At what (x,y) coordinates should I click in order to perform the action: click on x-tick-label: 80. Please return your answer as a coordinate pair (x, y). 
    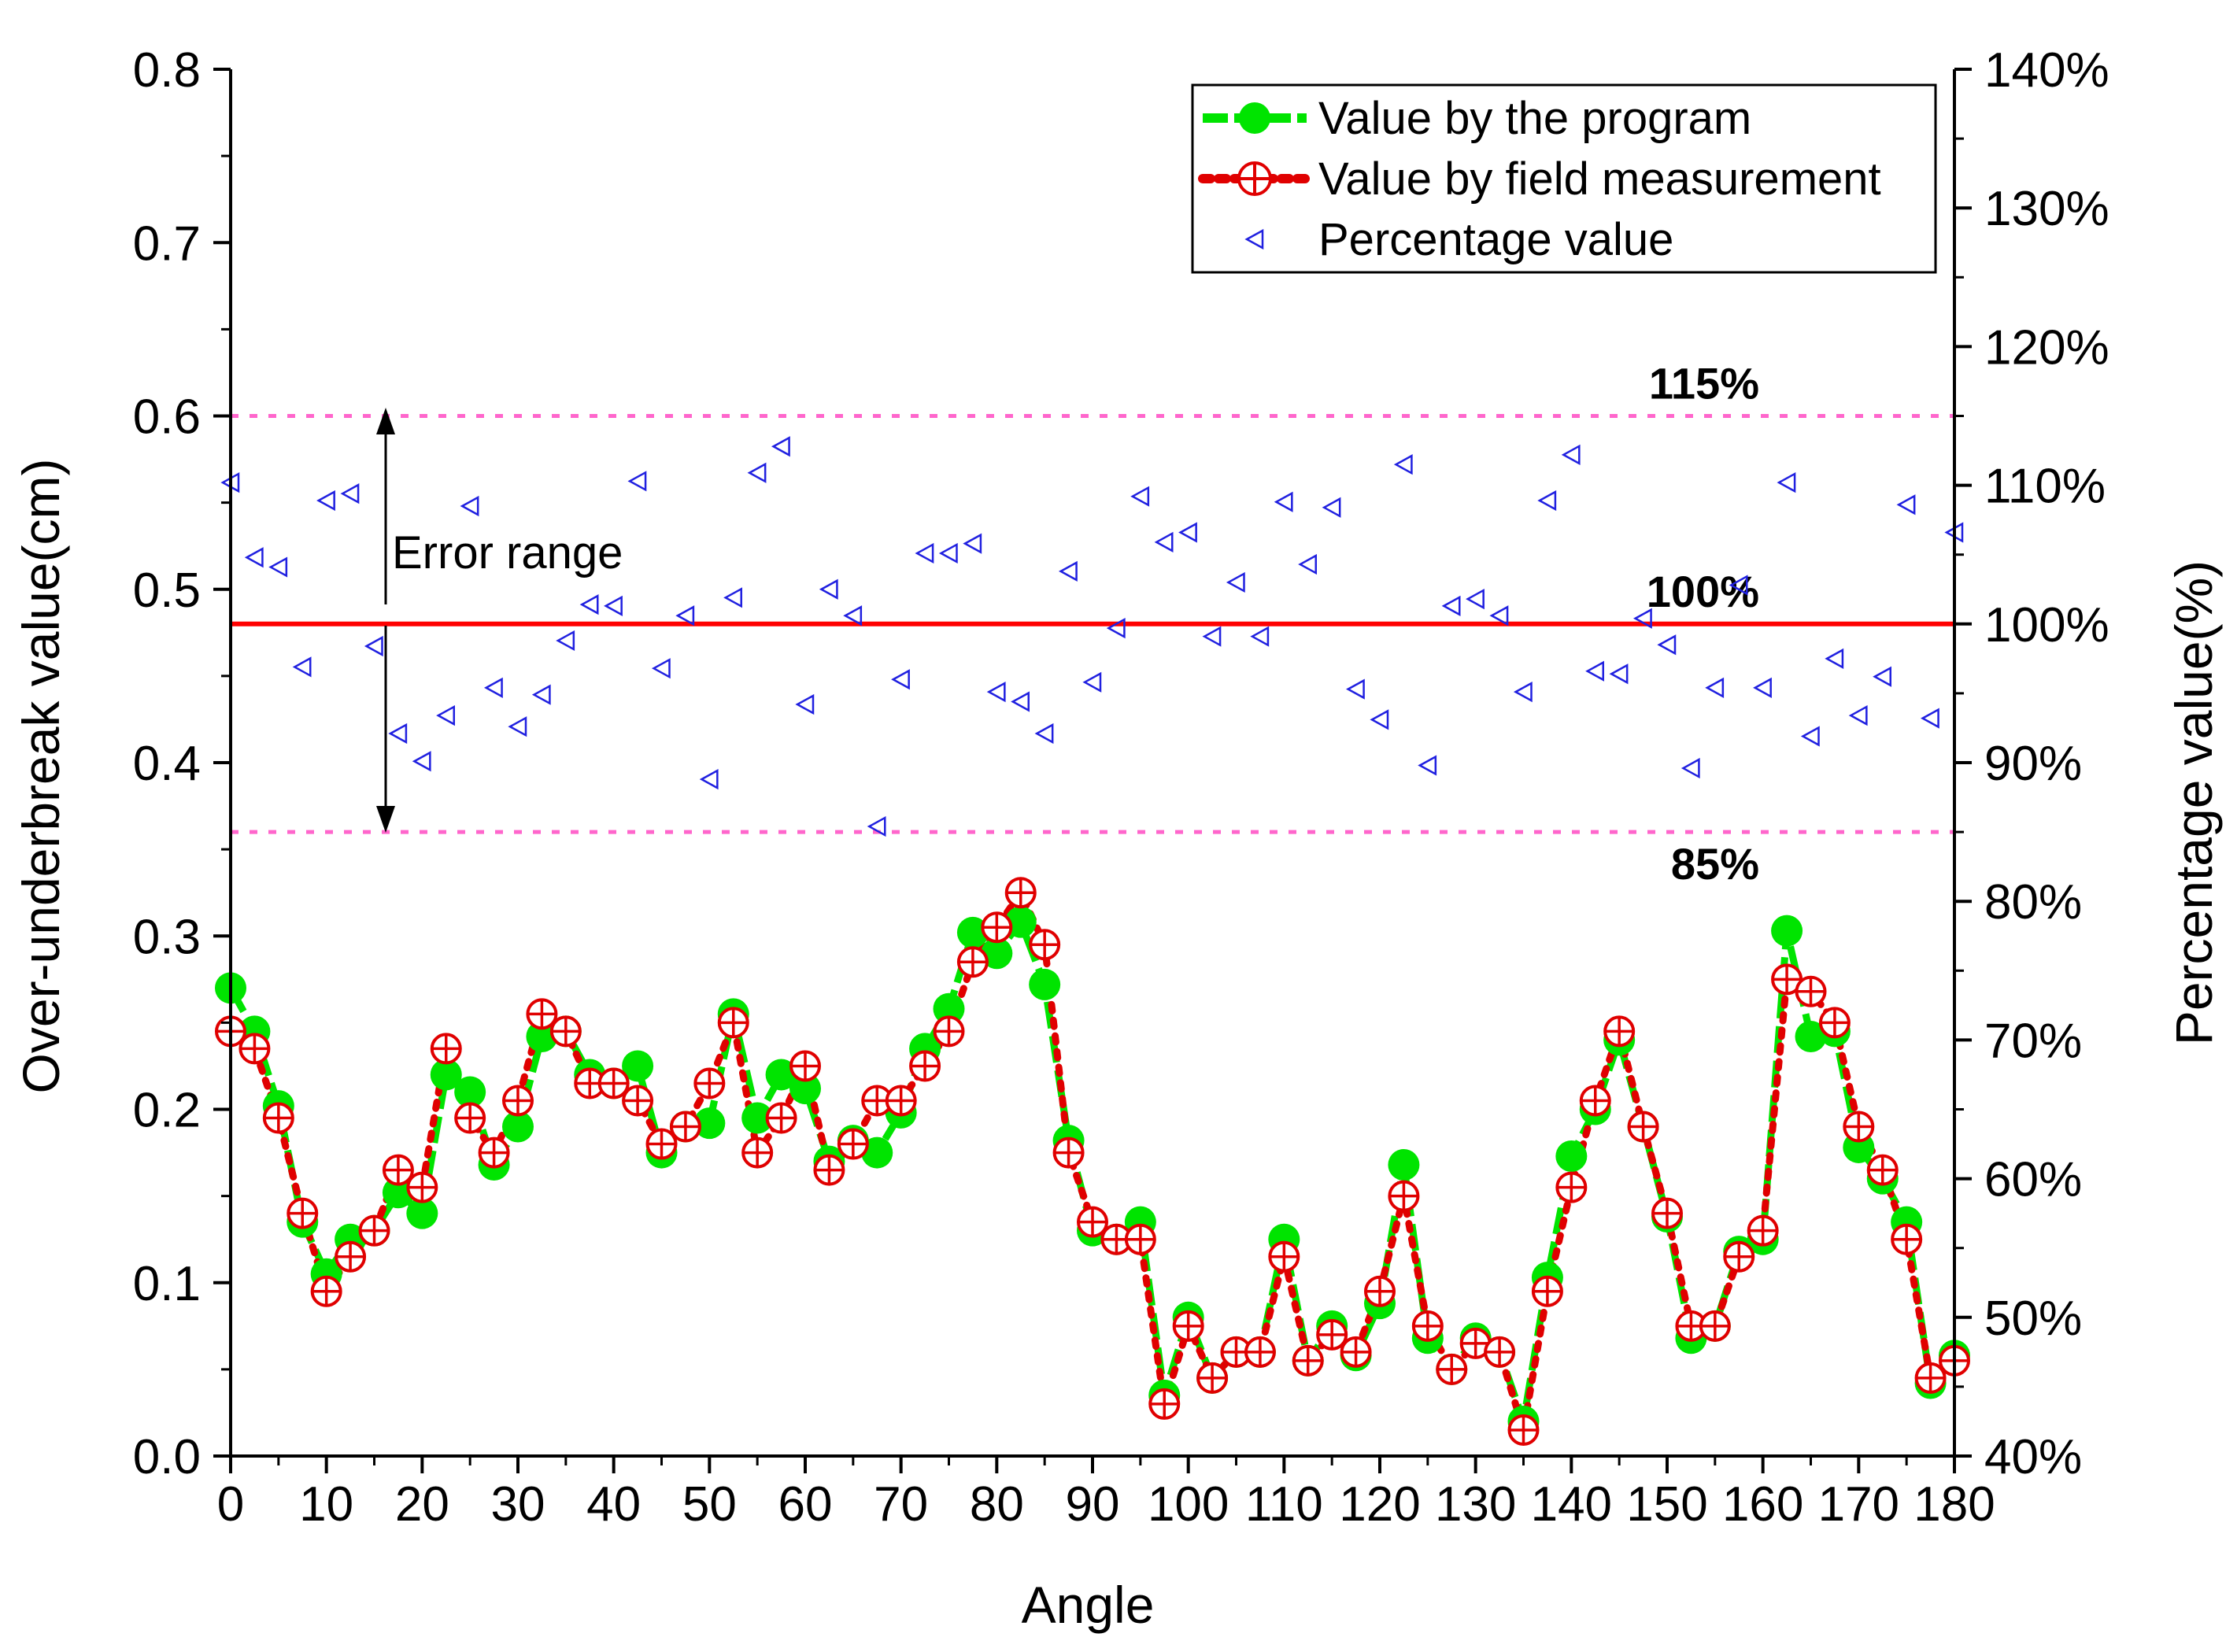
    Looking at the image, I should click on (997, 1505).